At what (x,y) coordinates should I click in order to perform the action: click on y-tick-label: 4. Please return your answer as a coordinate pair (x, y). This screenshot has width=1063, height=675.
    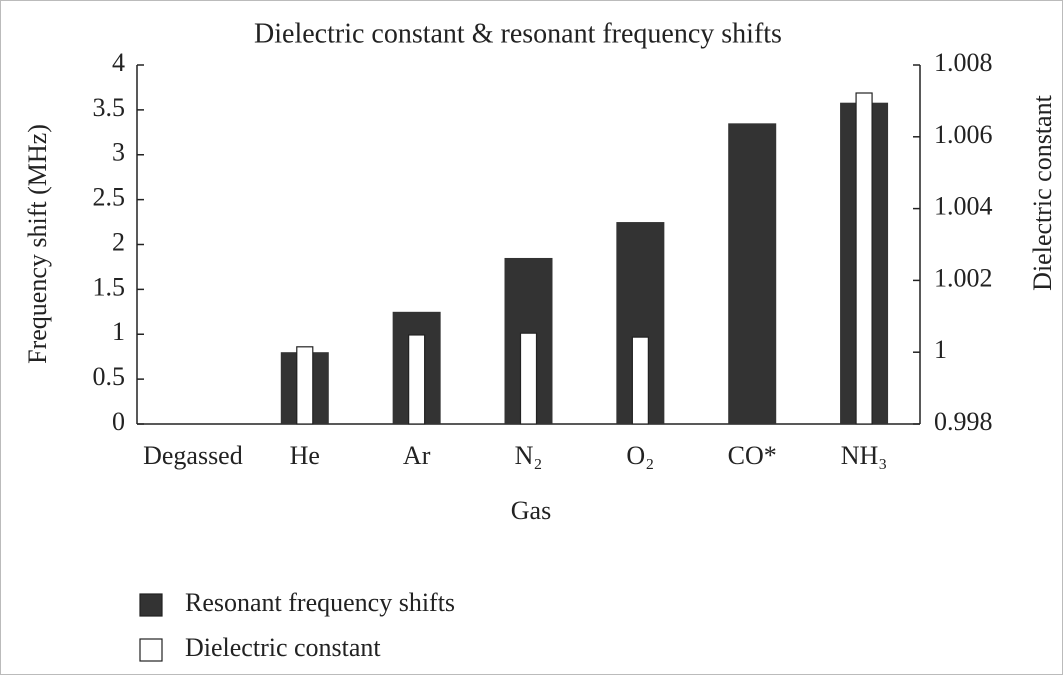
    Looking at the image, I should click on (118, 62).